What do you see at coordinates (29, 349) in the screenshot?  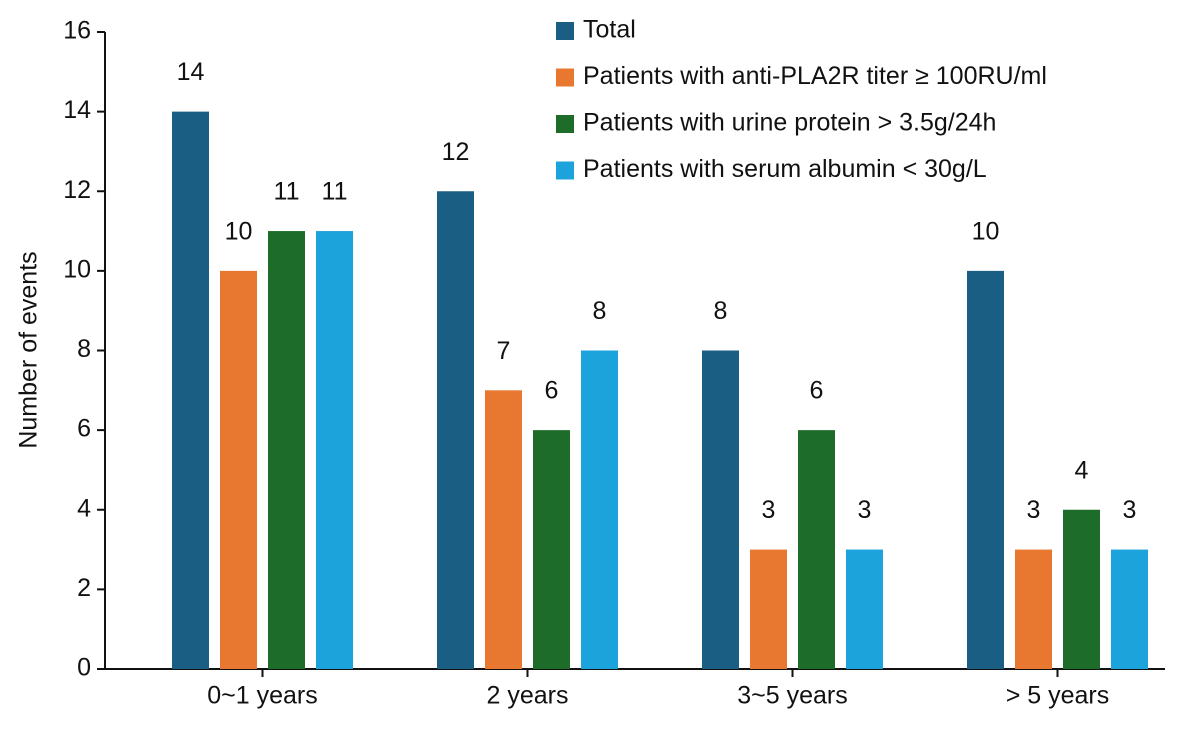 I see `y-axis-label: Number of events` at bounding box center [29, 349].